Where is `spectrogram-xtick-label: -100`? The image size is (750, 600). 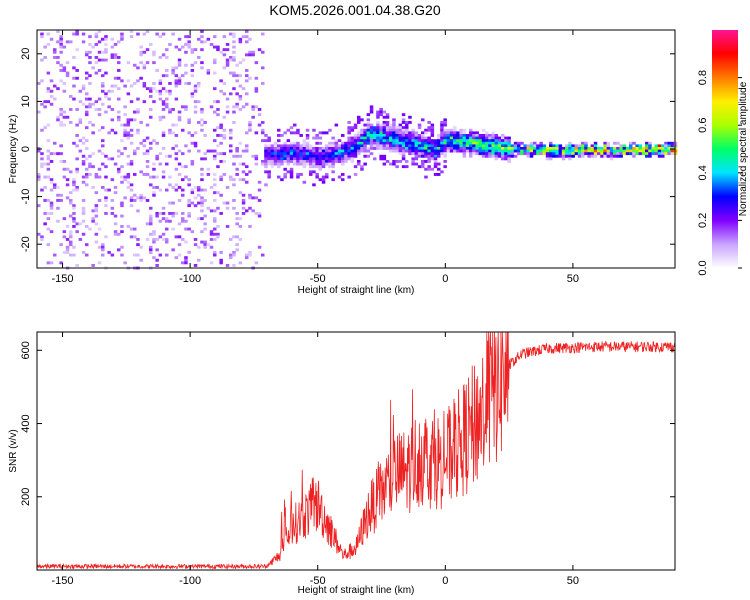
spectrogram-xtick-label: -100 is located at coordinates (190, 279).